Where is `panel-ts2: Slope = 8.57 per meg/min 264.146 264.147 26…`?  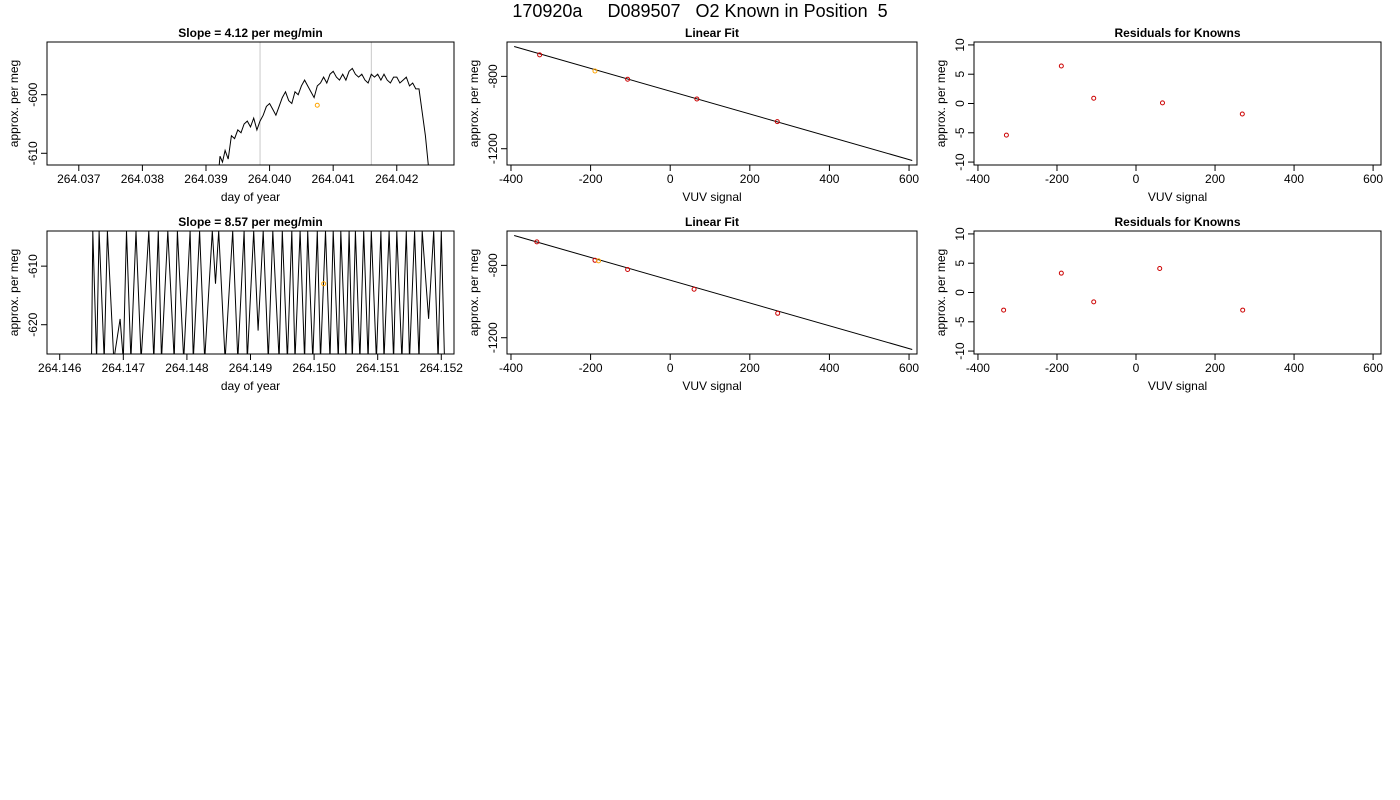 panel-ts2: Slope = 8.57 per meg/min 264.146 264.147 26… is located at coordinates (235, 304).